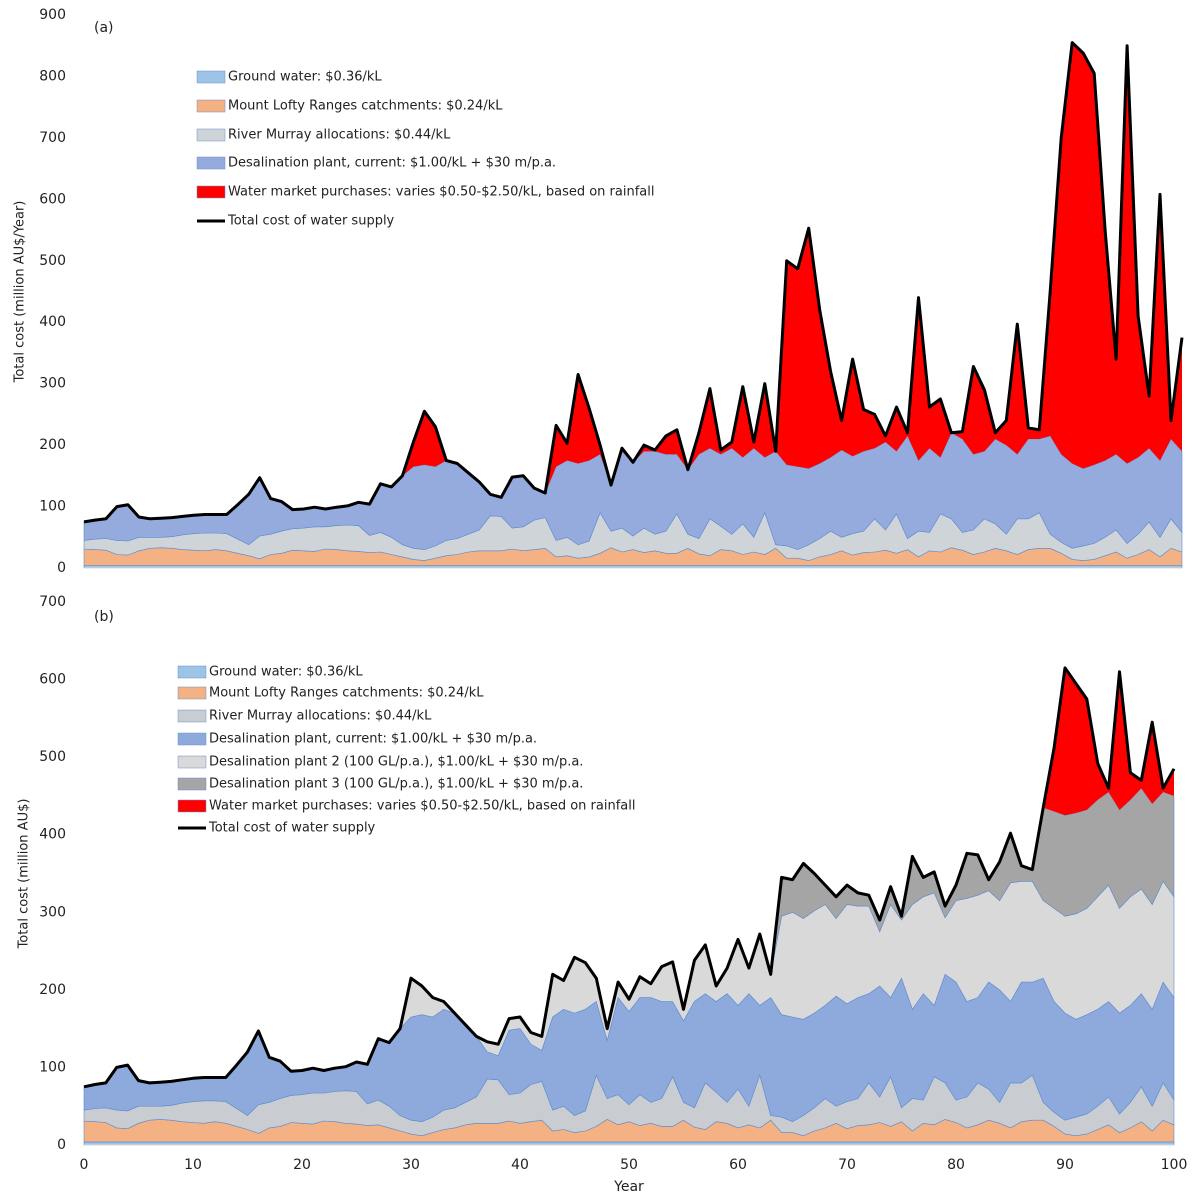 The image size is (1192, 1195). I want to click on x-tick-label: 90, so click(1065, 1165).